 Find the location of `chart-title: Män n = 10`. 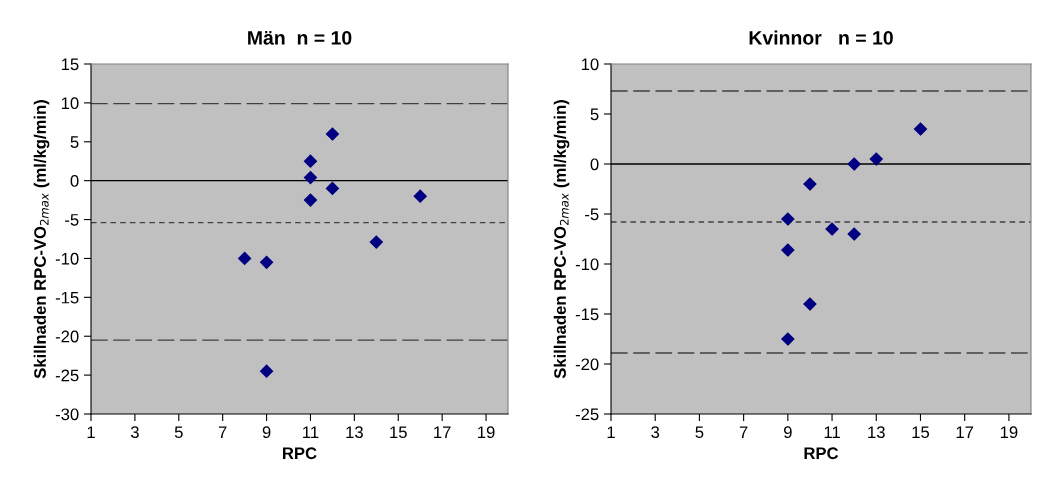

chart-title: Män n = 10 is located at coordinates (300, 37).